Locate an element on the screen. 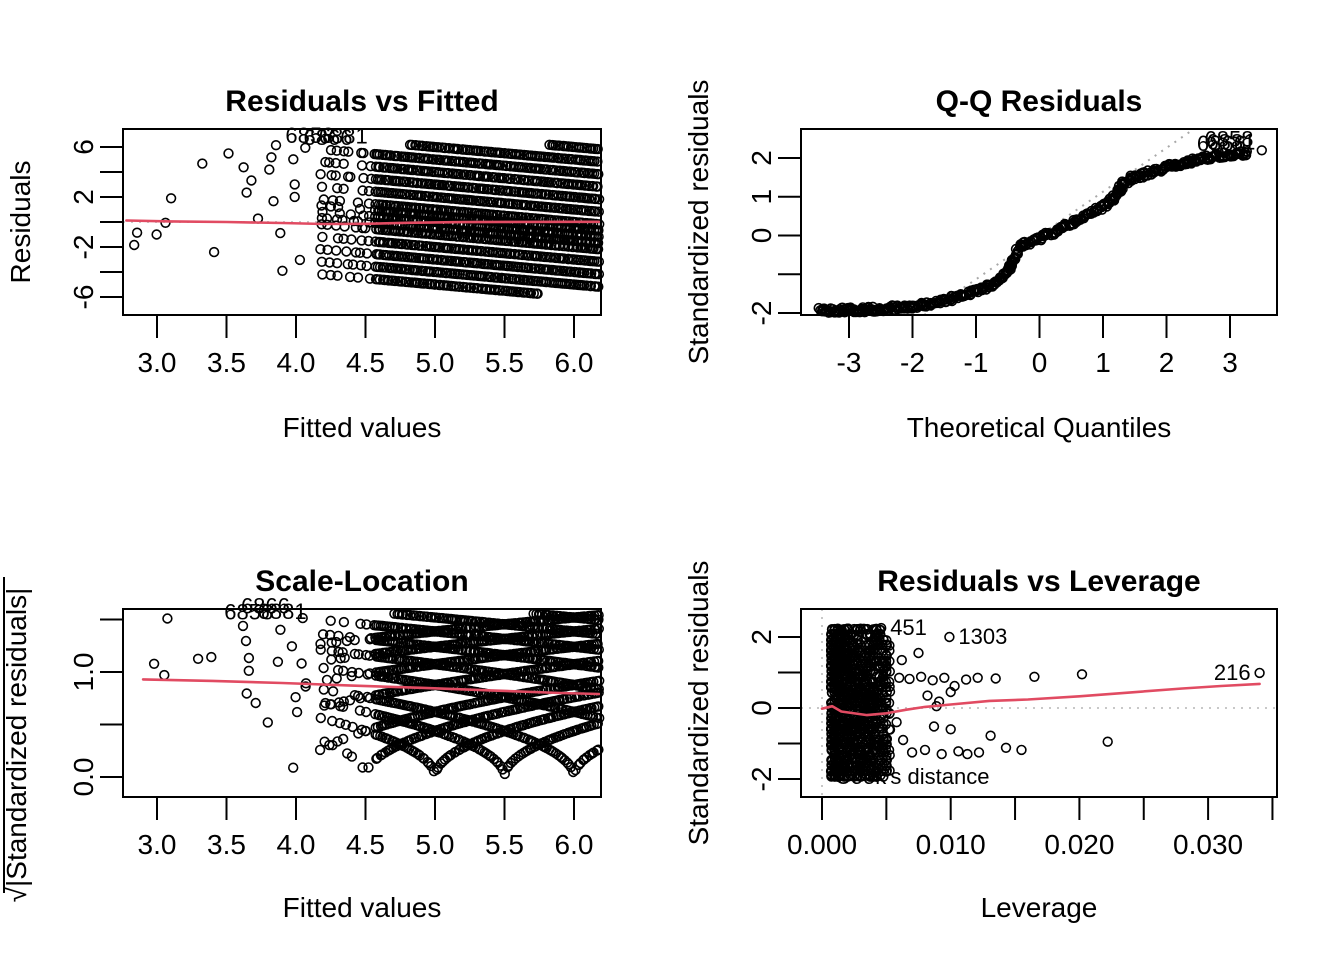 This screenshot has width=1344, height=960. svg-text: 3 is located at coordinates (1230, 362).